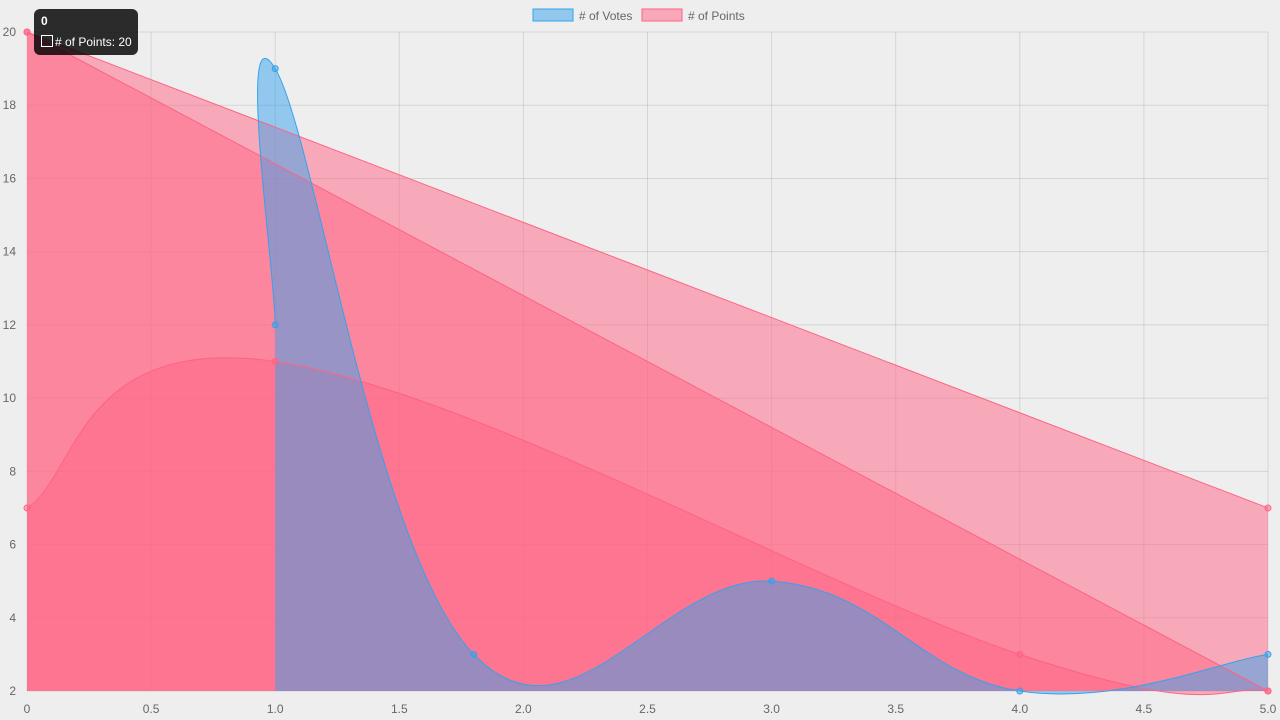  What do you see at coordinates (12, 545) in the screenshot?
I see `y-tick-label: 6` at bounding box center [12, 545].